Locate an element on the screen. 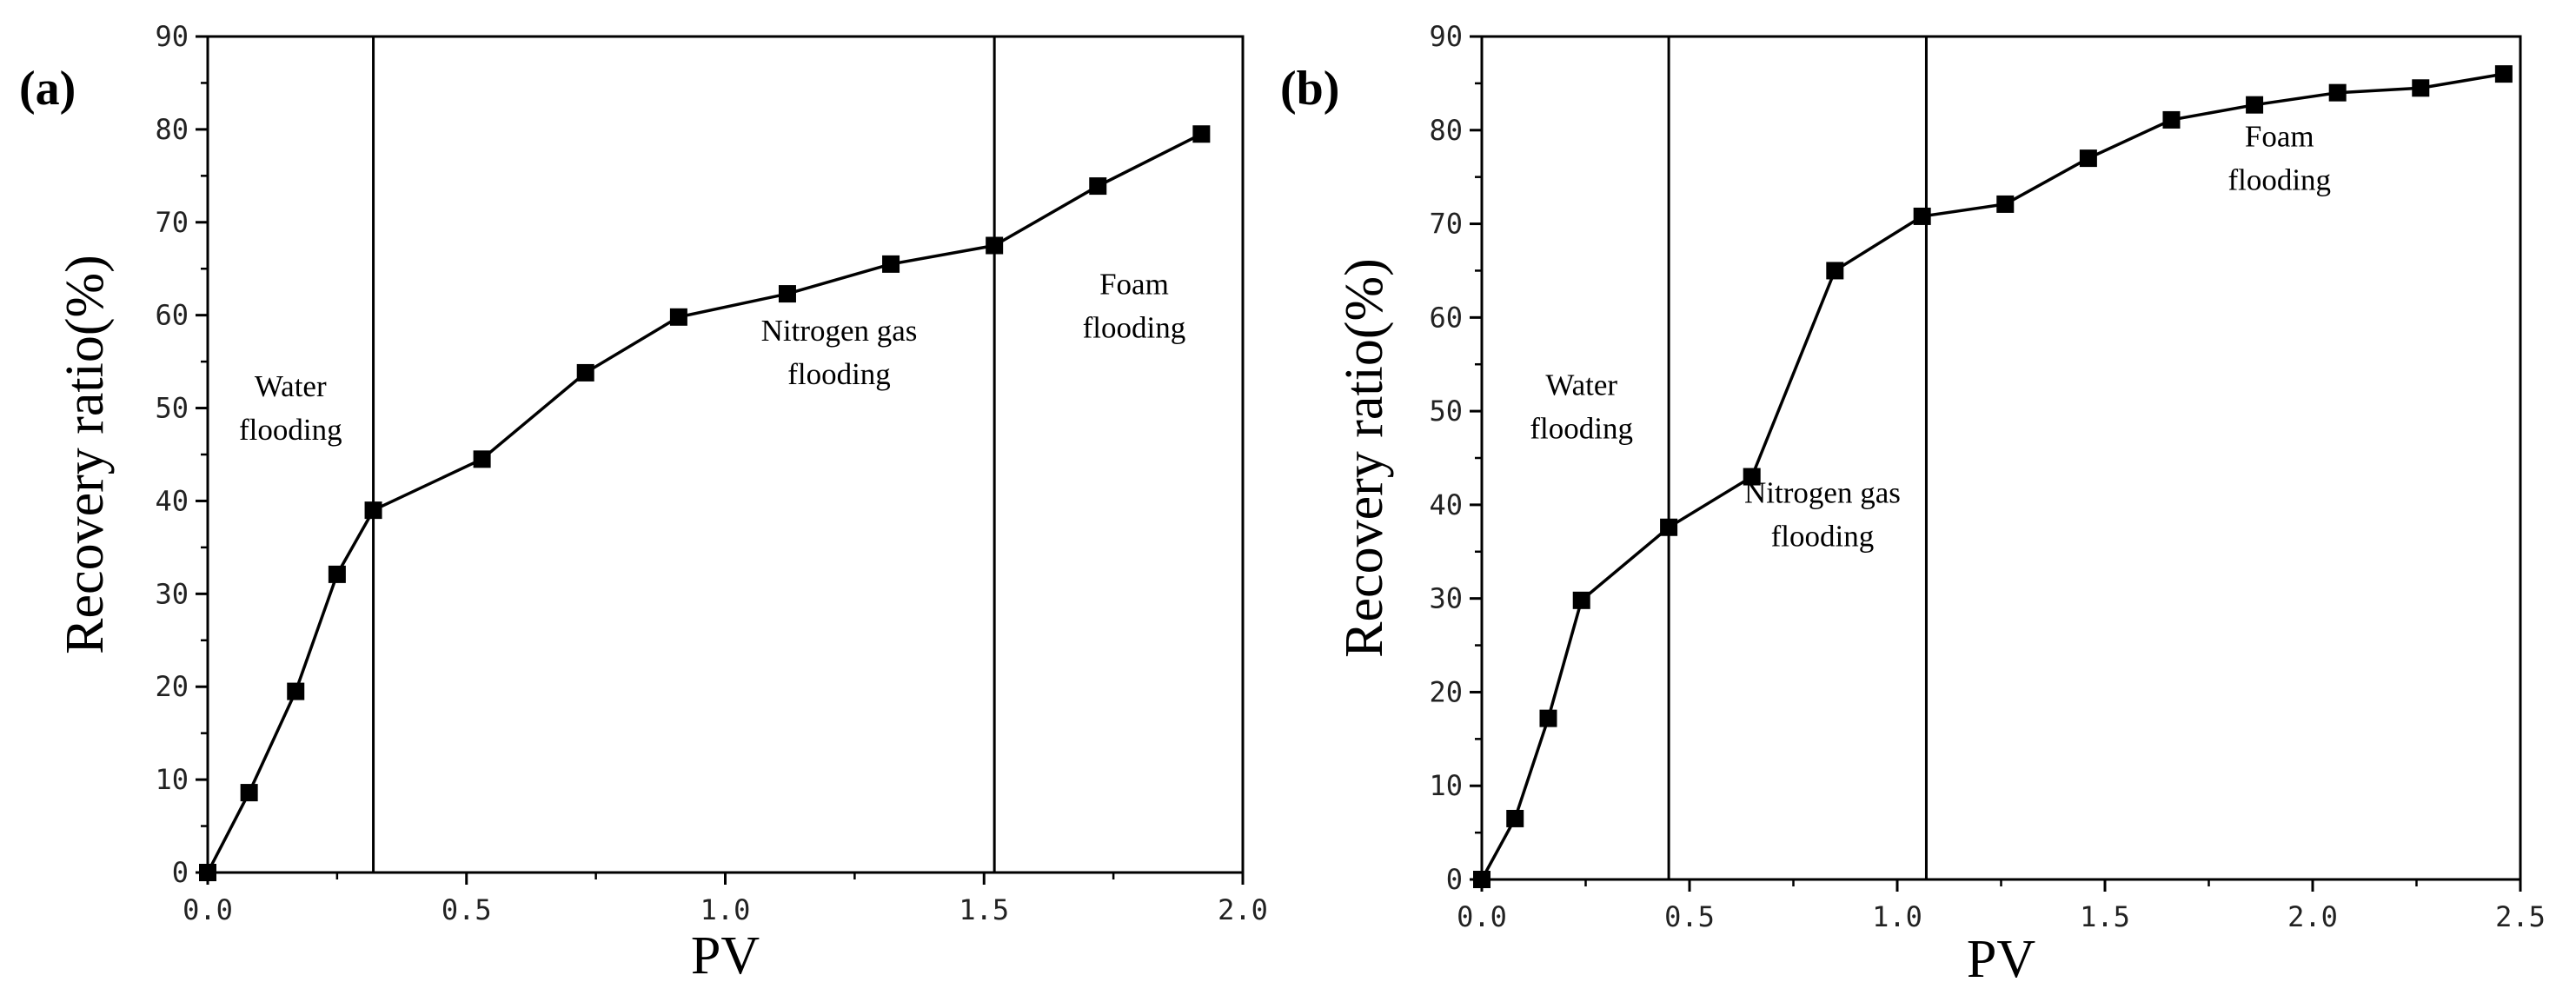 Image resolution: width=2576 pixels, height=1002 pixels. x-tick-label-a: 2.0 is located at coordinates (1243, 910).